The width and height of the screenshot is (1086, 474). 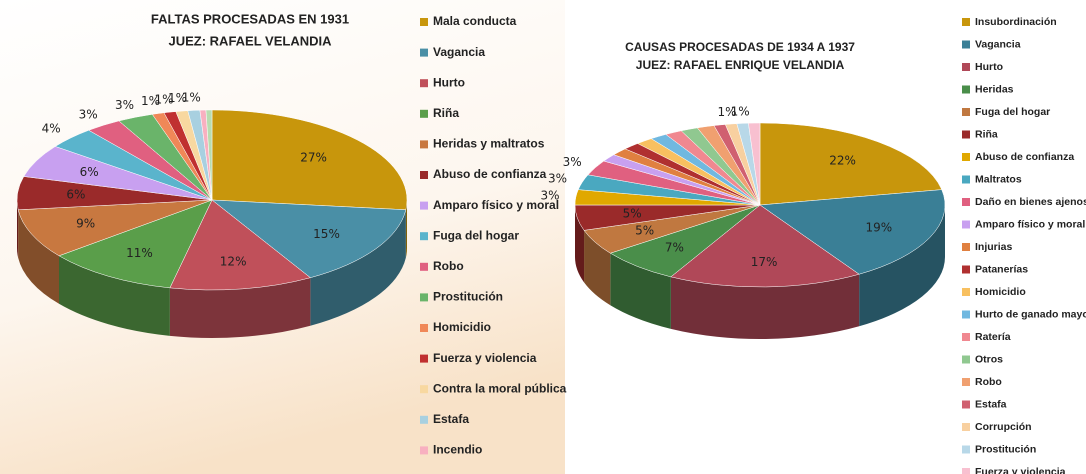 I want to click on data-label: 7%, so click(x=674, y=248).